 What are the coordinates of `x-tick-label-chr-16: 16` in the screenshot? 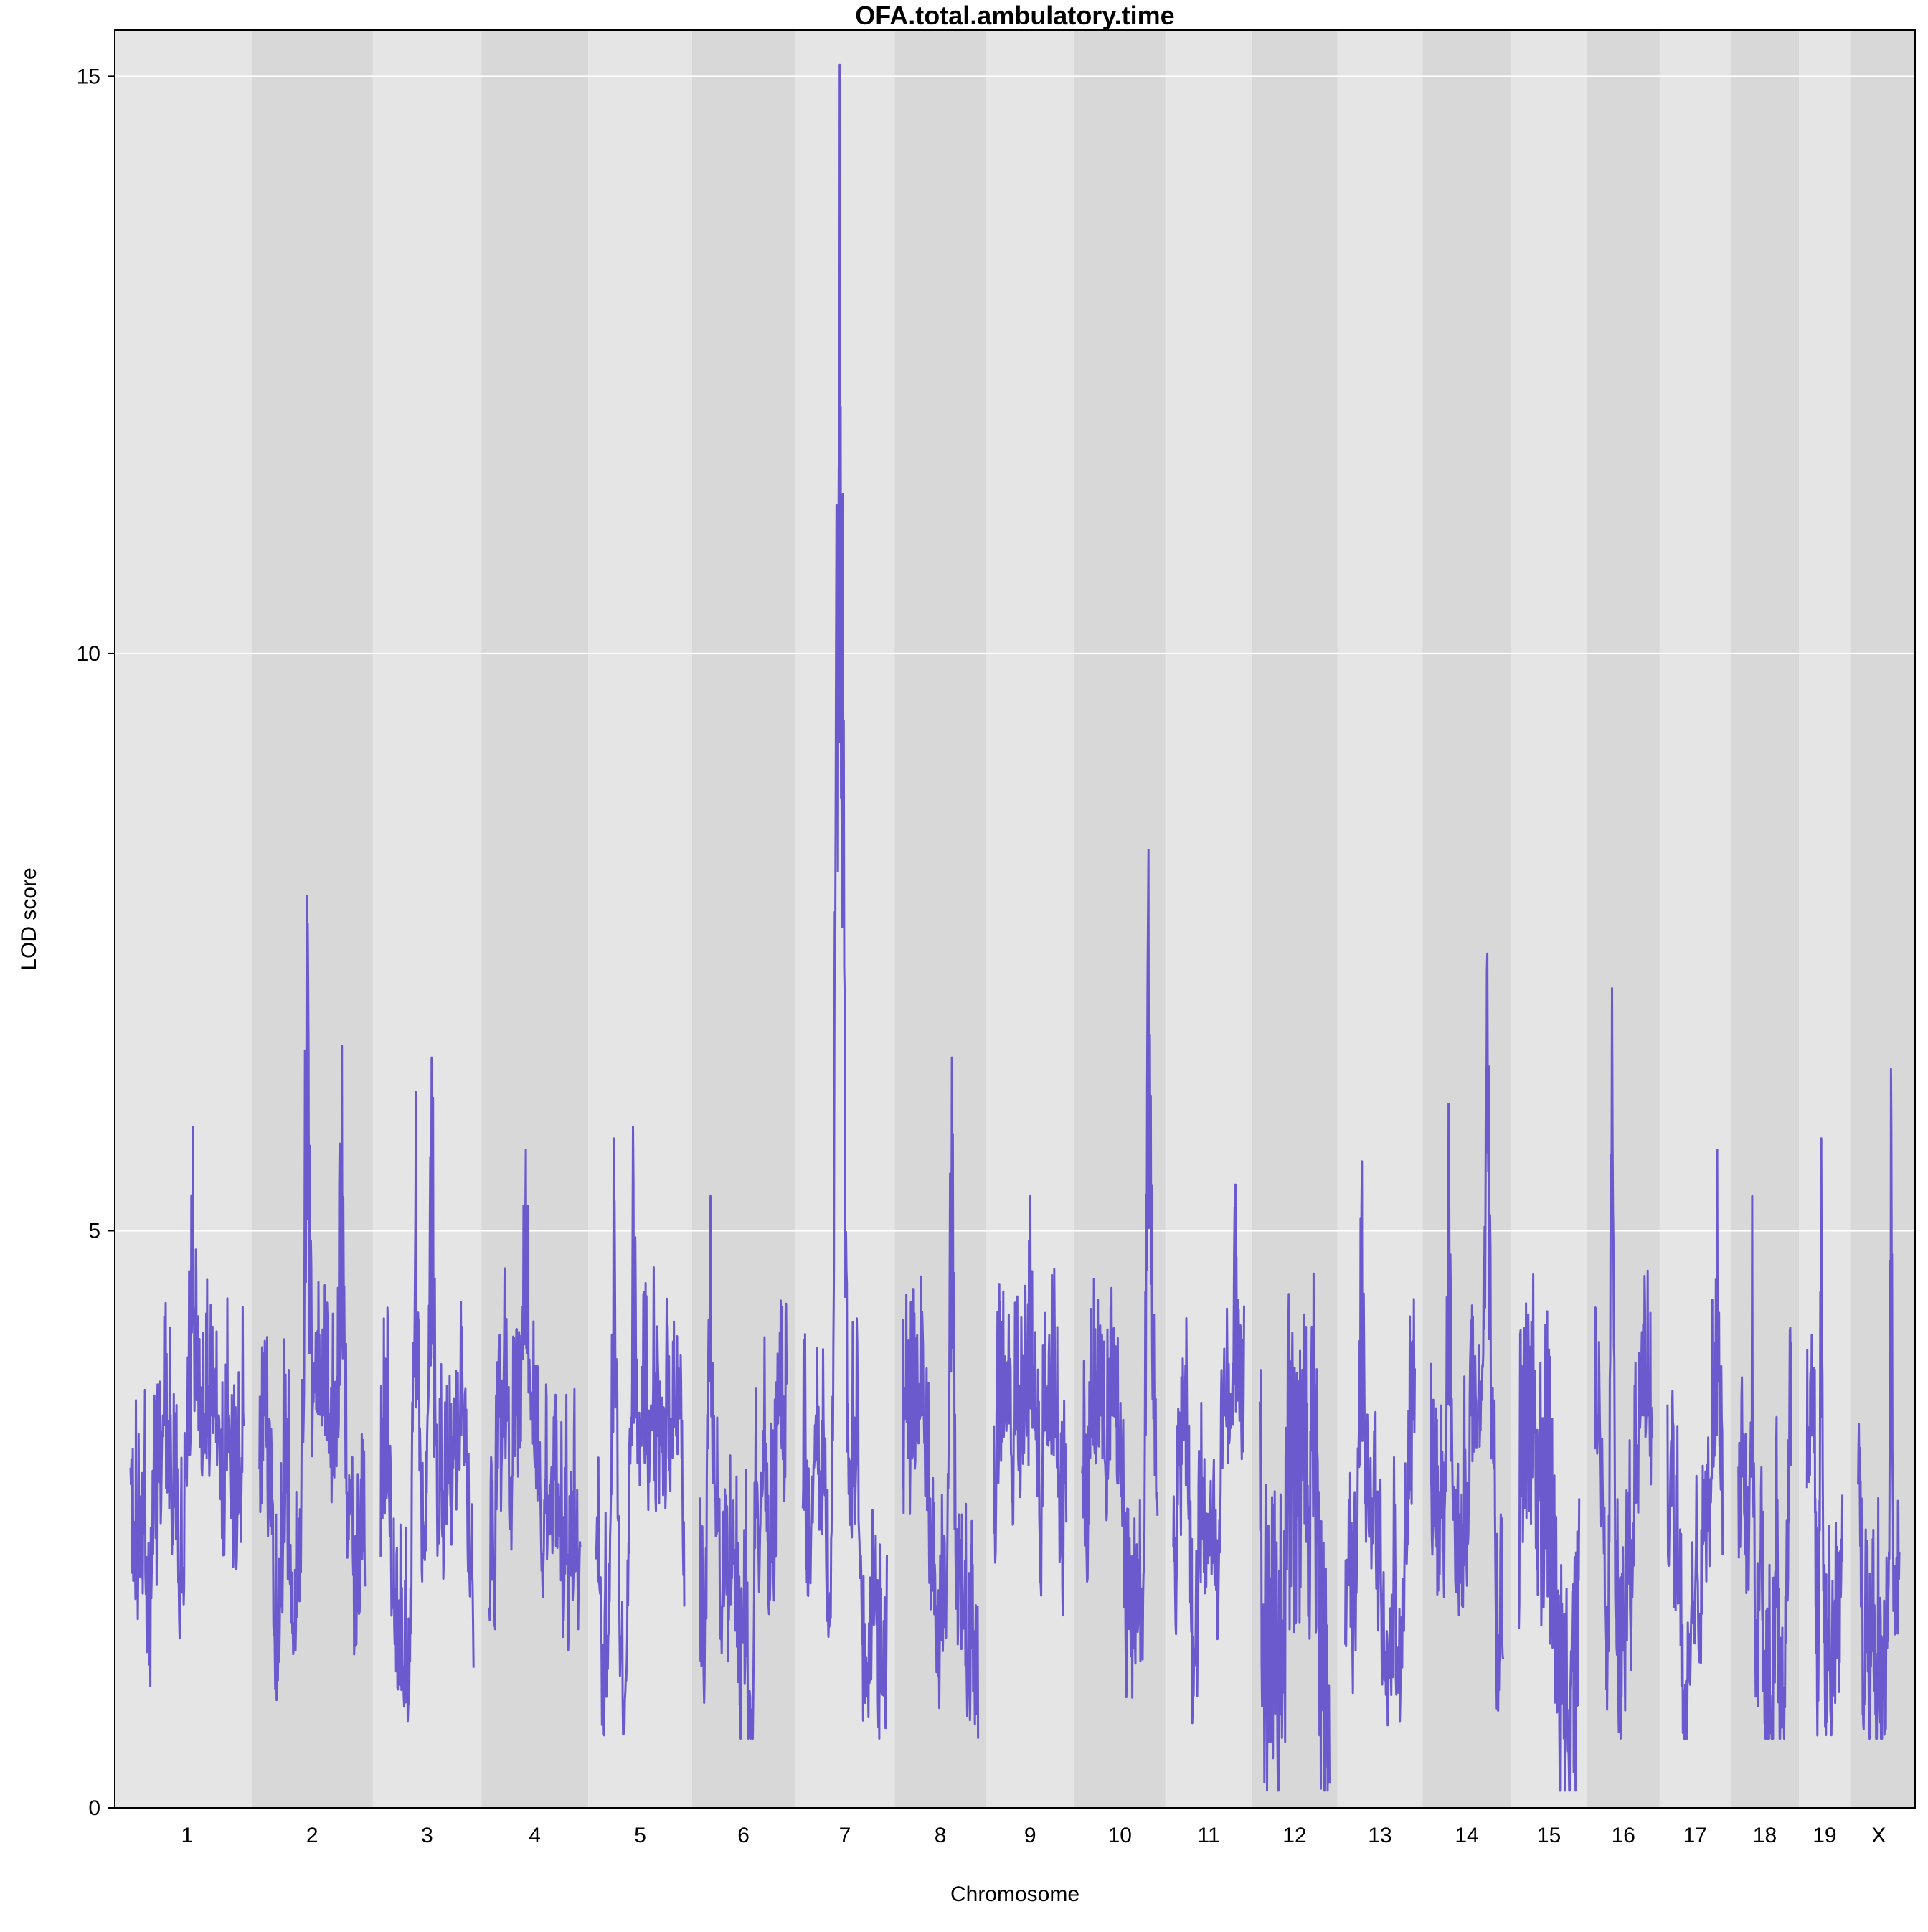 It's located at (1623, 1835).